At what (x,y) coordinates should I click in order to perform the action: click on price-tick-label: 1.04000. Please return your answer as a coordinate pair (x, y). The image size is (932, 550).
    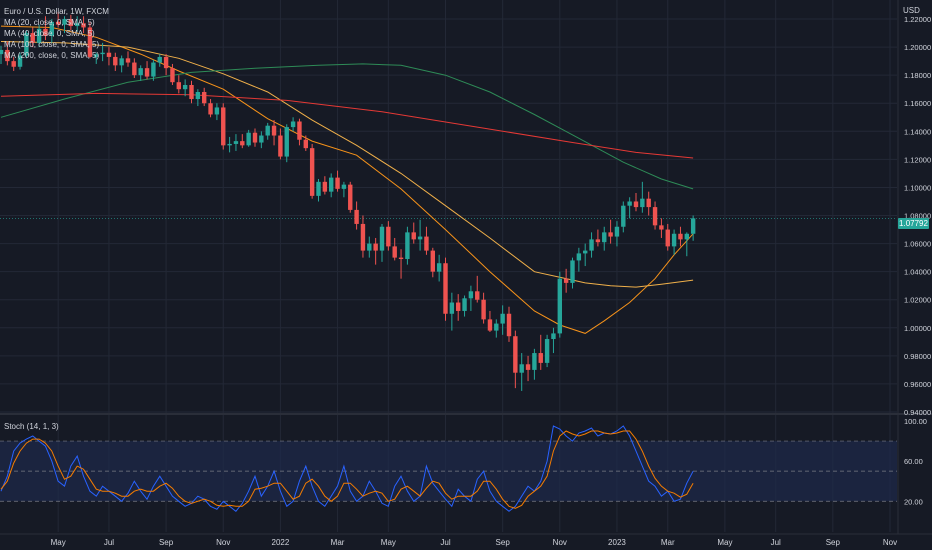
    Looking at the image, I should click on (917, 272).